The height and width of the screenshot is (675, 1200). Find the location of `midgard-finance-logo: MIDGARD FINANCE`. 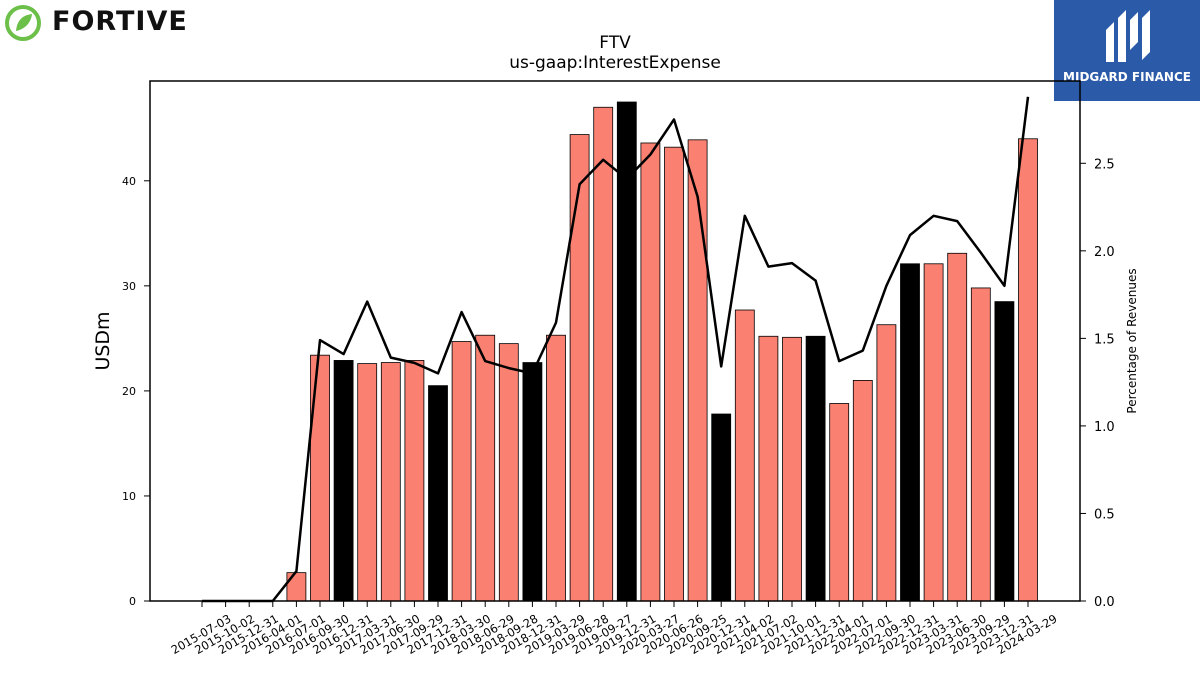

midgard-finance-logo: MIDGARD FINANCE is located at coordinates (1127, 50).